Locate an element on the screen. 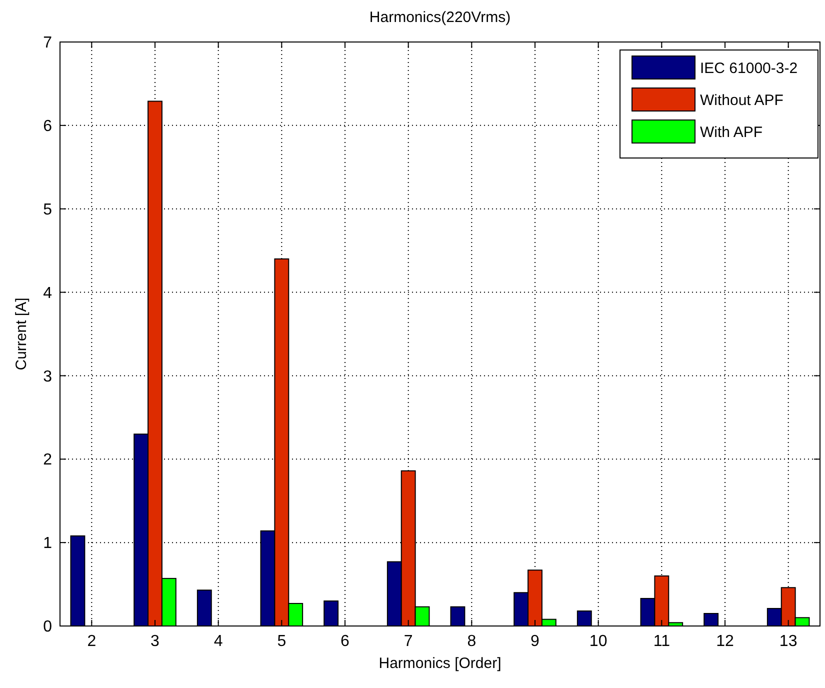 The height and width of the screenshot is (688, 825). y-tick-label: 4 is located at coordinates (47, 293).